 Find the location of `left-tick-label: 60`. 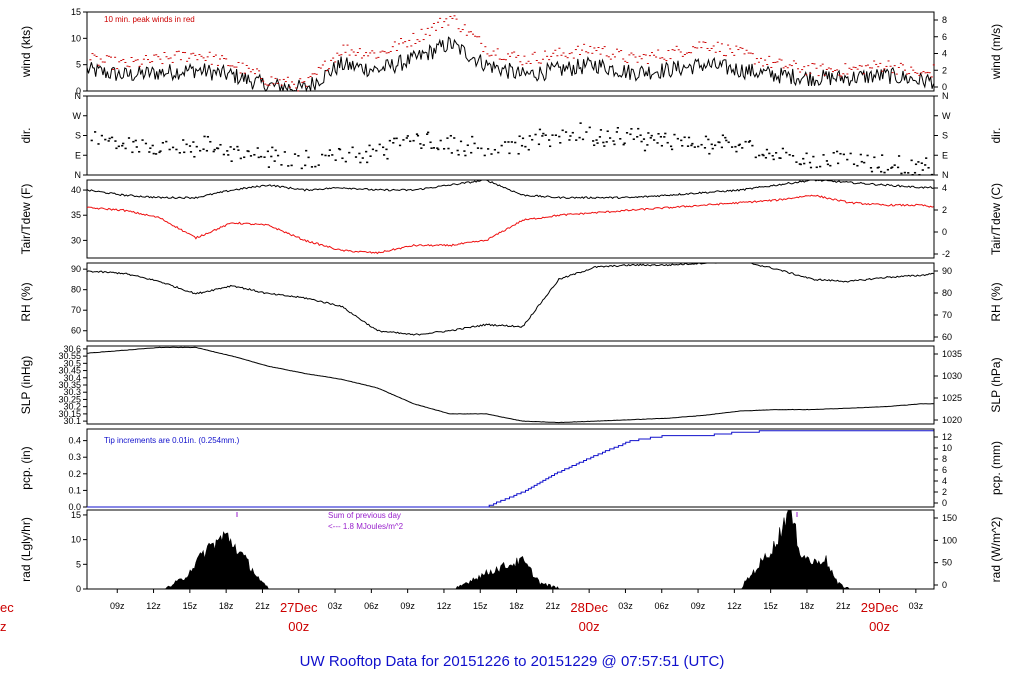

left-tick-label: 60 is located at coordinates (76, 331).